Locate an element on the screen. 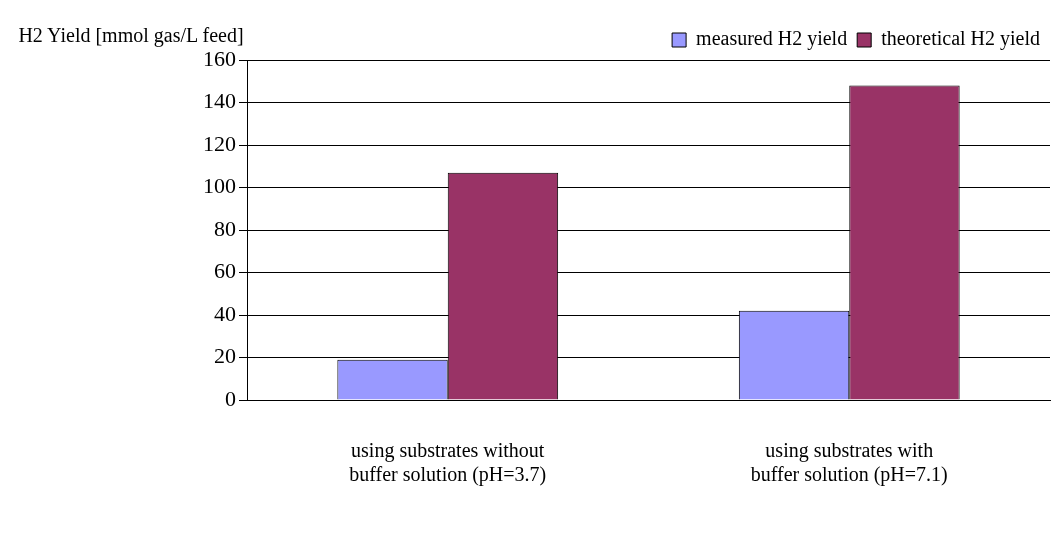  y-tick-label: 100 is located at coordinates (219, 186).